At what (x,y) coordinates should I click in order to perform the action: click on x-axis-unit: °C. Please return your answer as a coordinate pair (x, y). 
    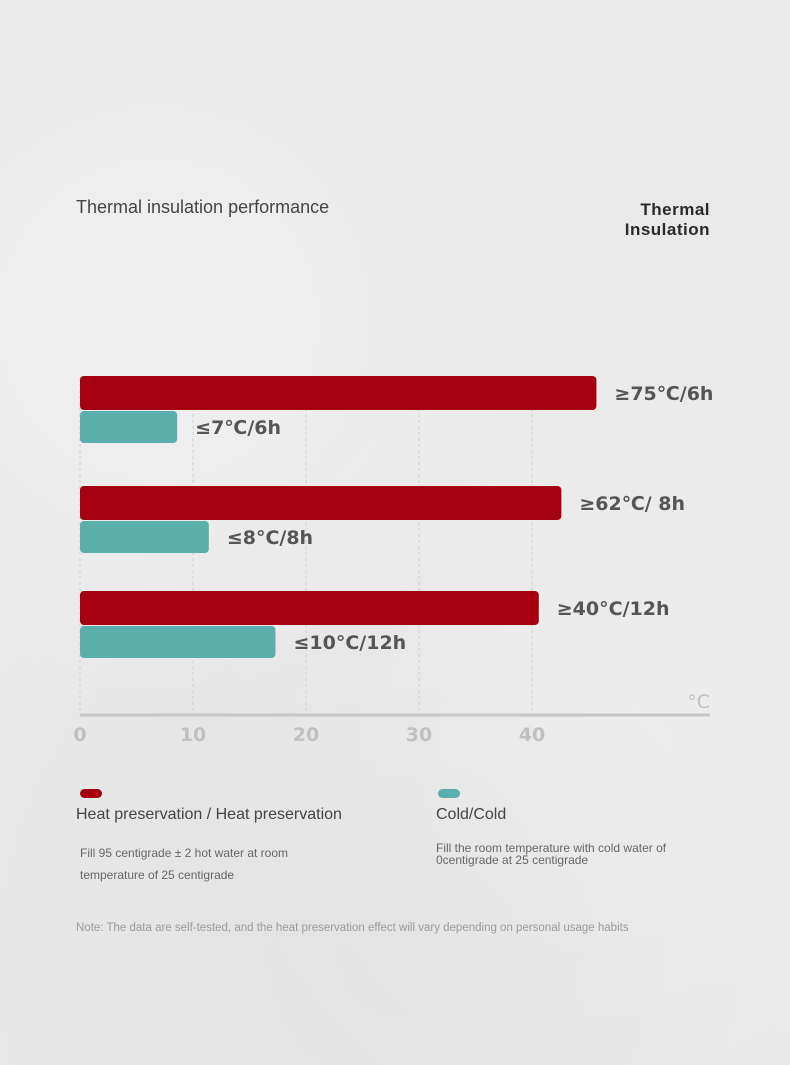
    Looking at the image, I should click on (698, 702).